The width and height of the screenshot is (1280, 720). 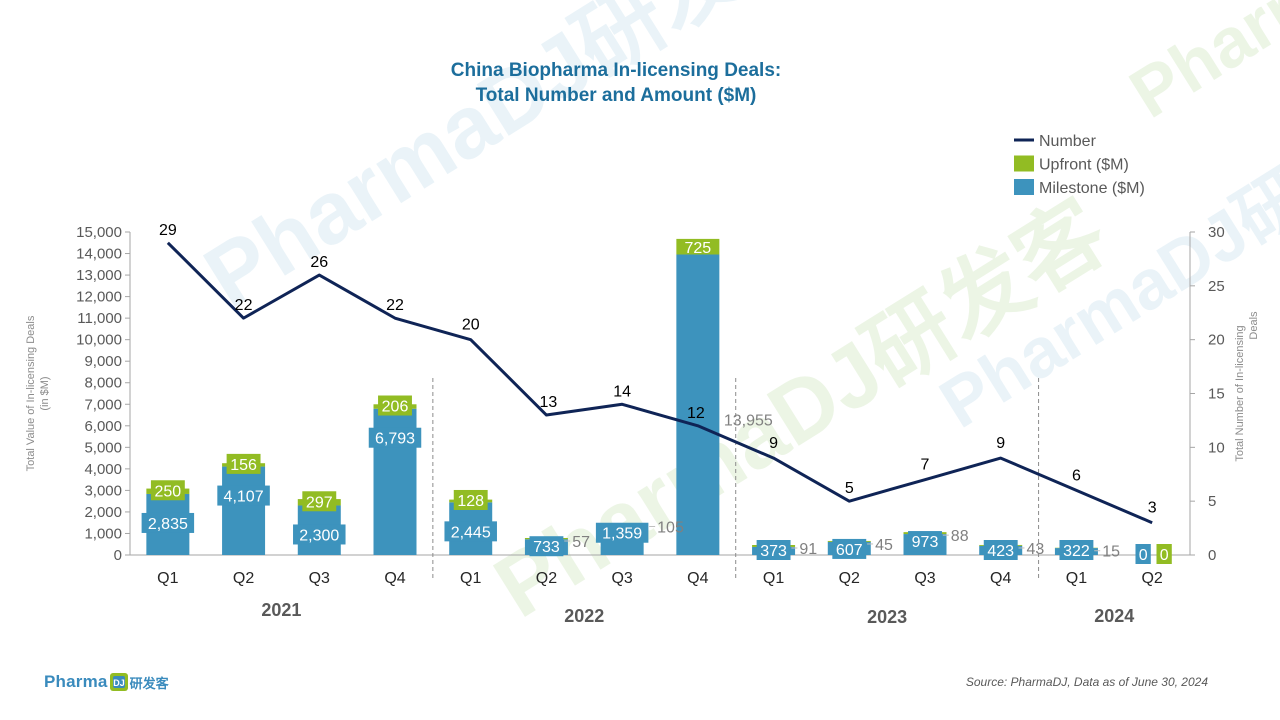 I want to click on milestone-value-label: 607, so click(x=849, y=550).